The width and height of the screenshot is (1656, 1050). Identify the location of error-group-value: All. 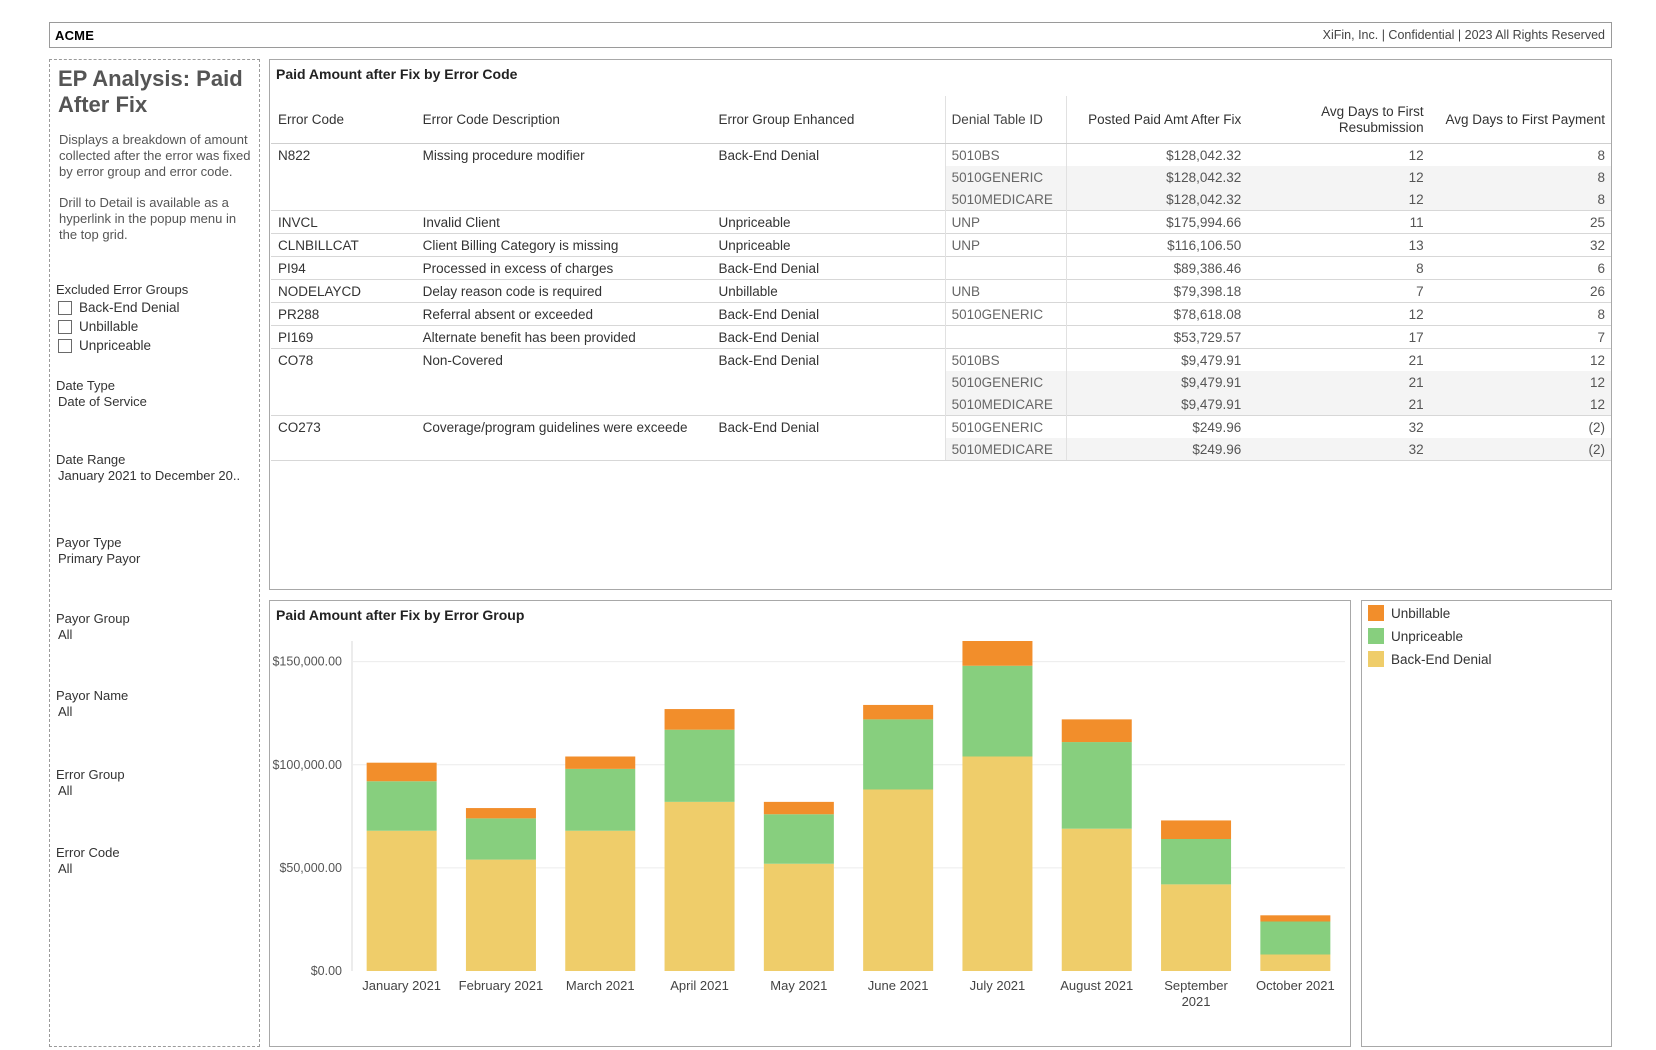
(65, 790).